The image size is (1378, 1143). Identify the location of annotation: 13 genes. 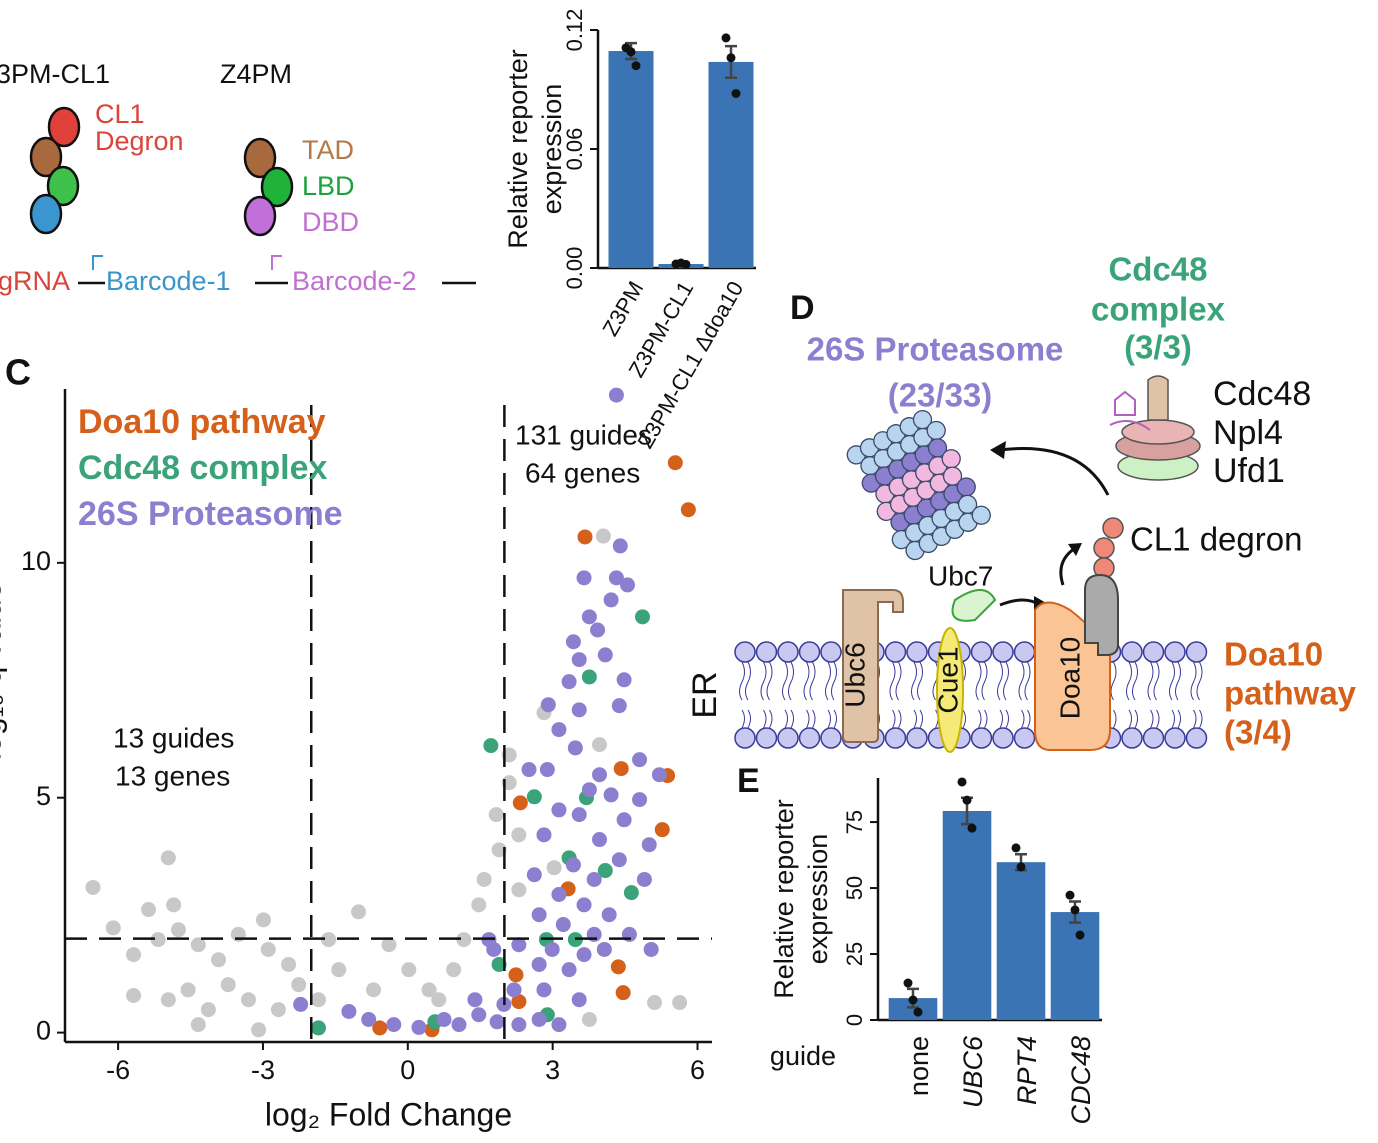
(172, 775).